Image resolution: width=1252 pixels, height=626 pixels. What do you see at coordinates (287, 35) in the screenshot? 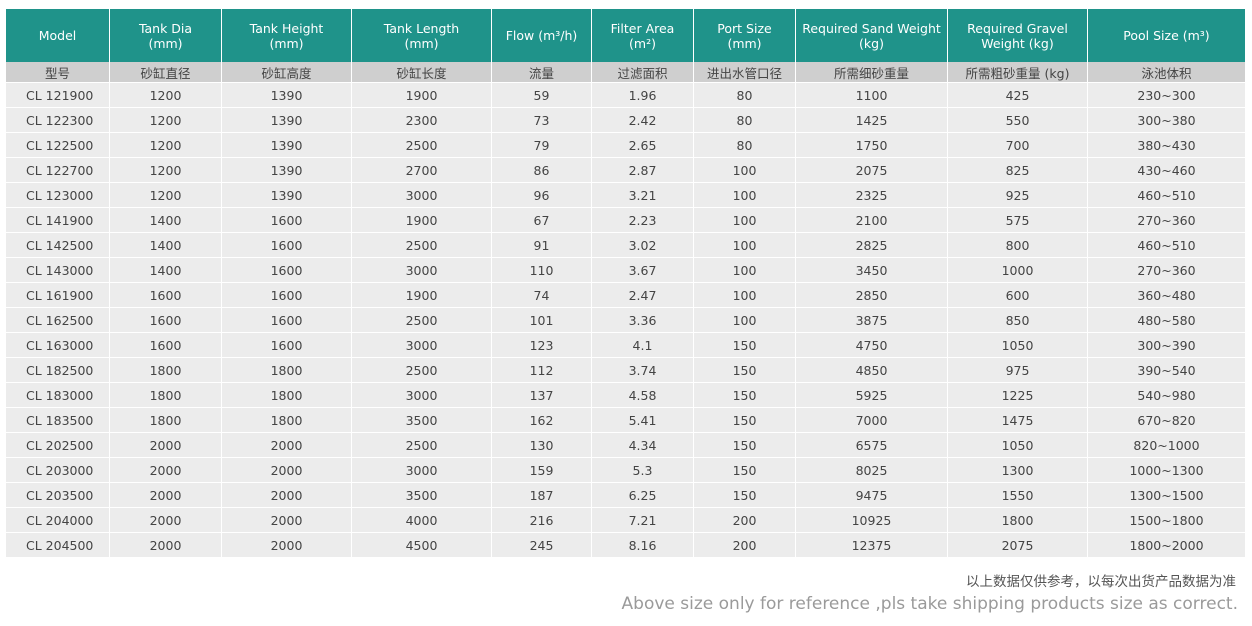
I see `header-tank-height: Tank Height (mm)` at bounding box center [287, 35].